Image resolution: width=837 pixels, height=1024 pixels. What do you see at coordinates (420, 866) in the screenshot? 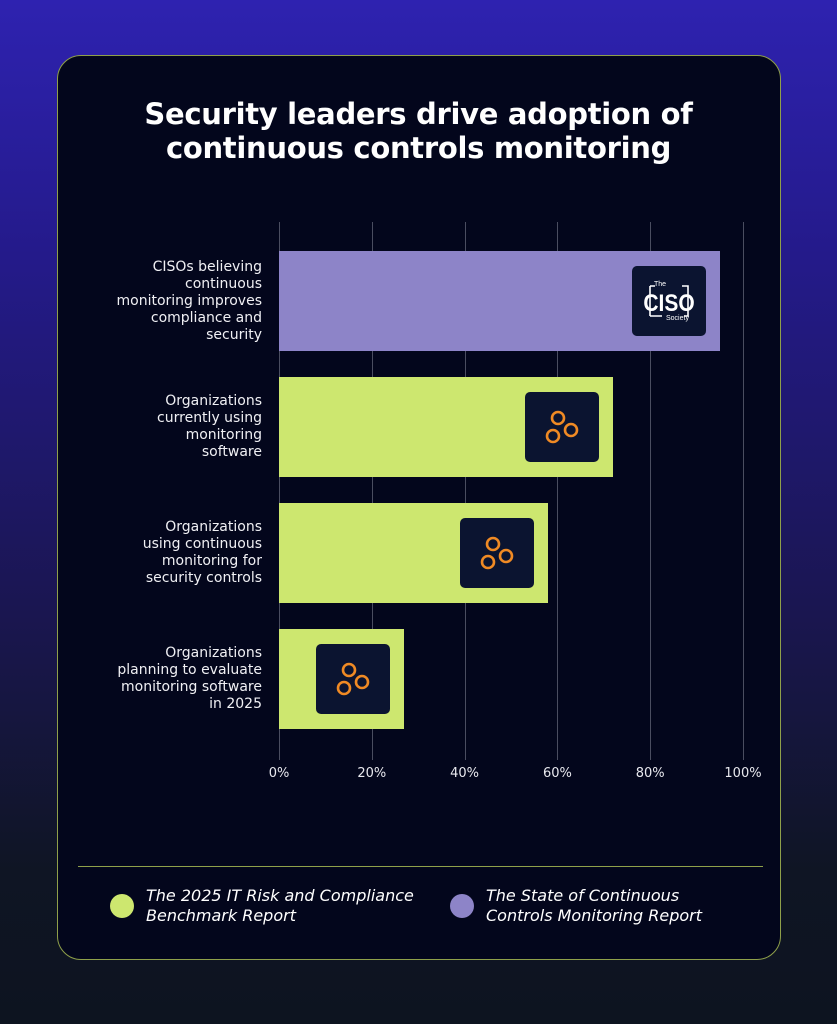
I see `legend-divider` at bounding box center [420, 866].